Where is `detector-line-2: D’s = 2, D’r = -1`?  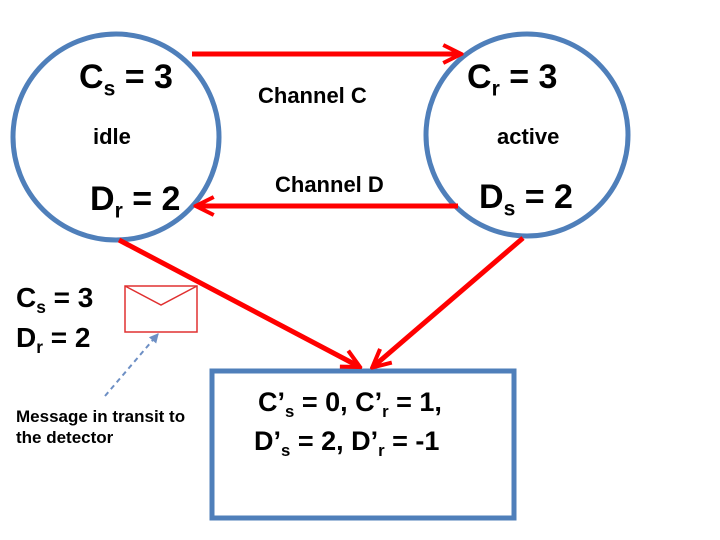
detector-line-2: D’s = 2, D’r = -1 is located at coordinates (347, 443).